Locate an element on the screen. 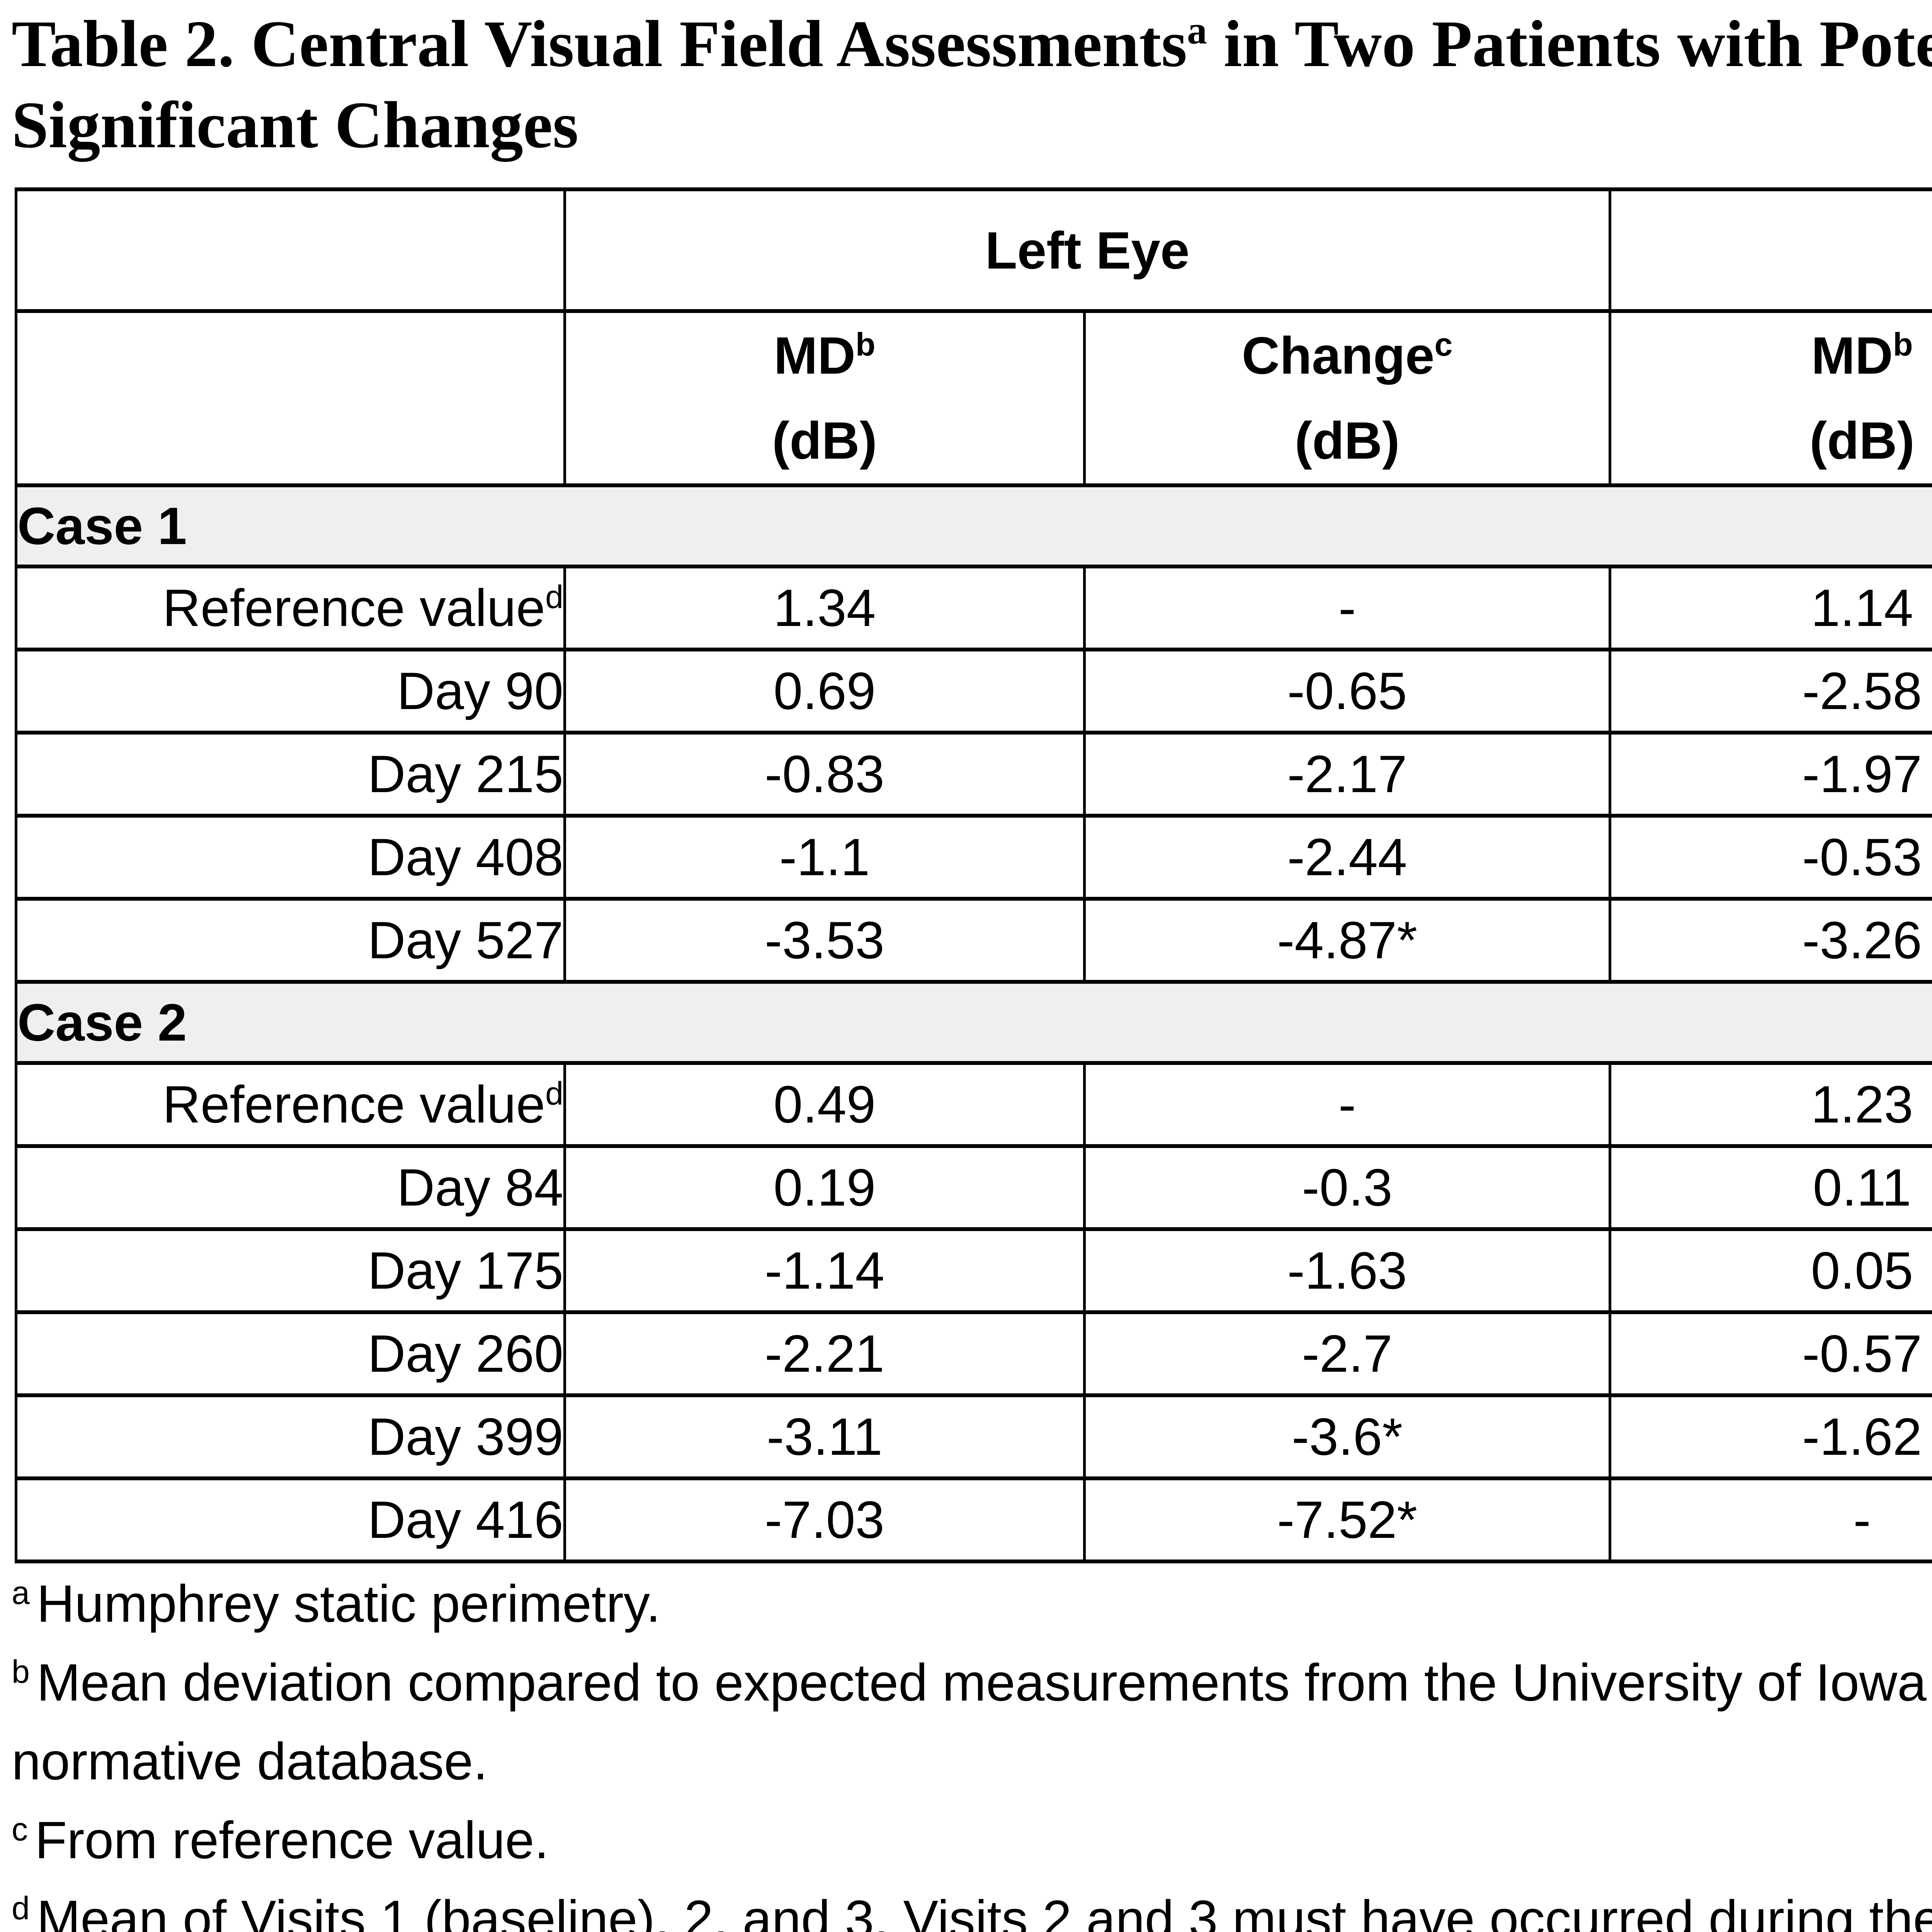 The width and height of the screenshot is (1932, 1932). table-row: Reference valued 1.34 - 1.14 - is located at coordinates (974, 607).